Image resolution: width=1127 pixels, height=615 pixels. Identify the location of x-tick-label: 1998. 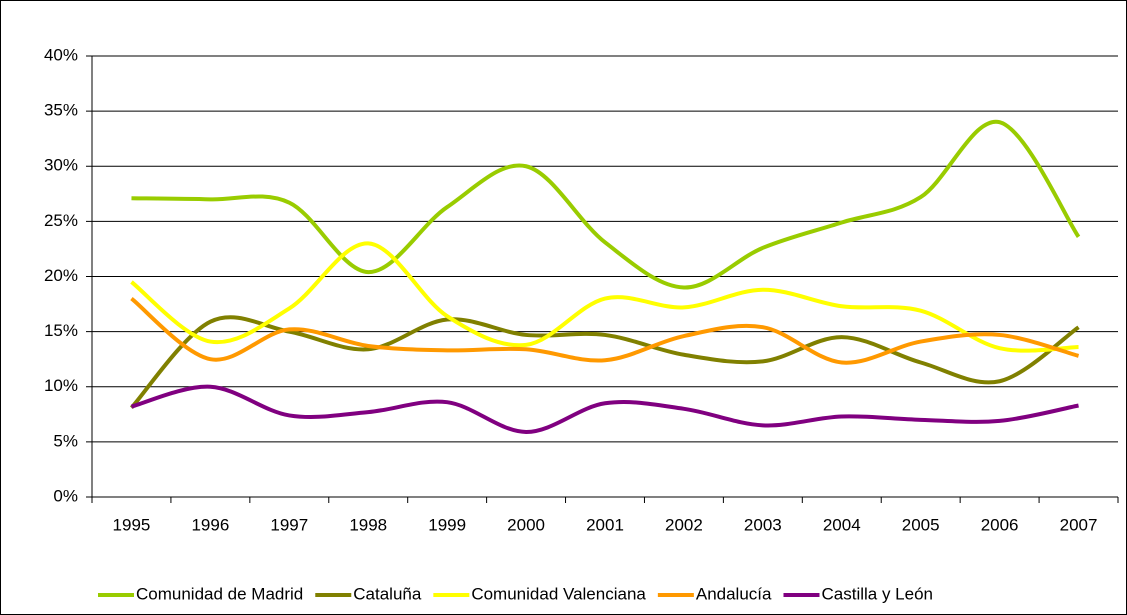
(368, 524).